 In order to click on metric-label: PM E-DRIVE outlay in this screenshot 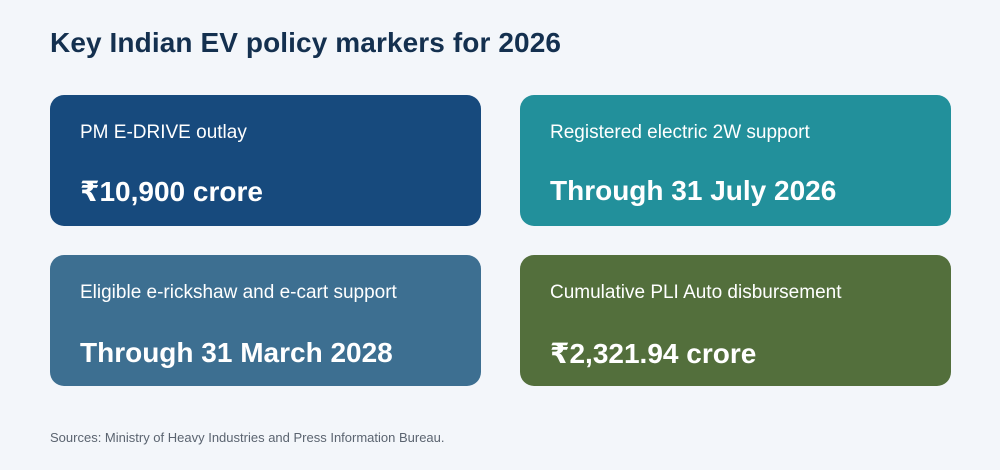, I will do `click(163, 132)`.